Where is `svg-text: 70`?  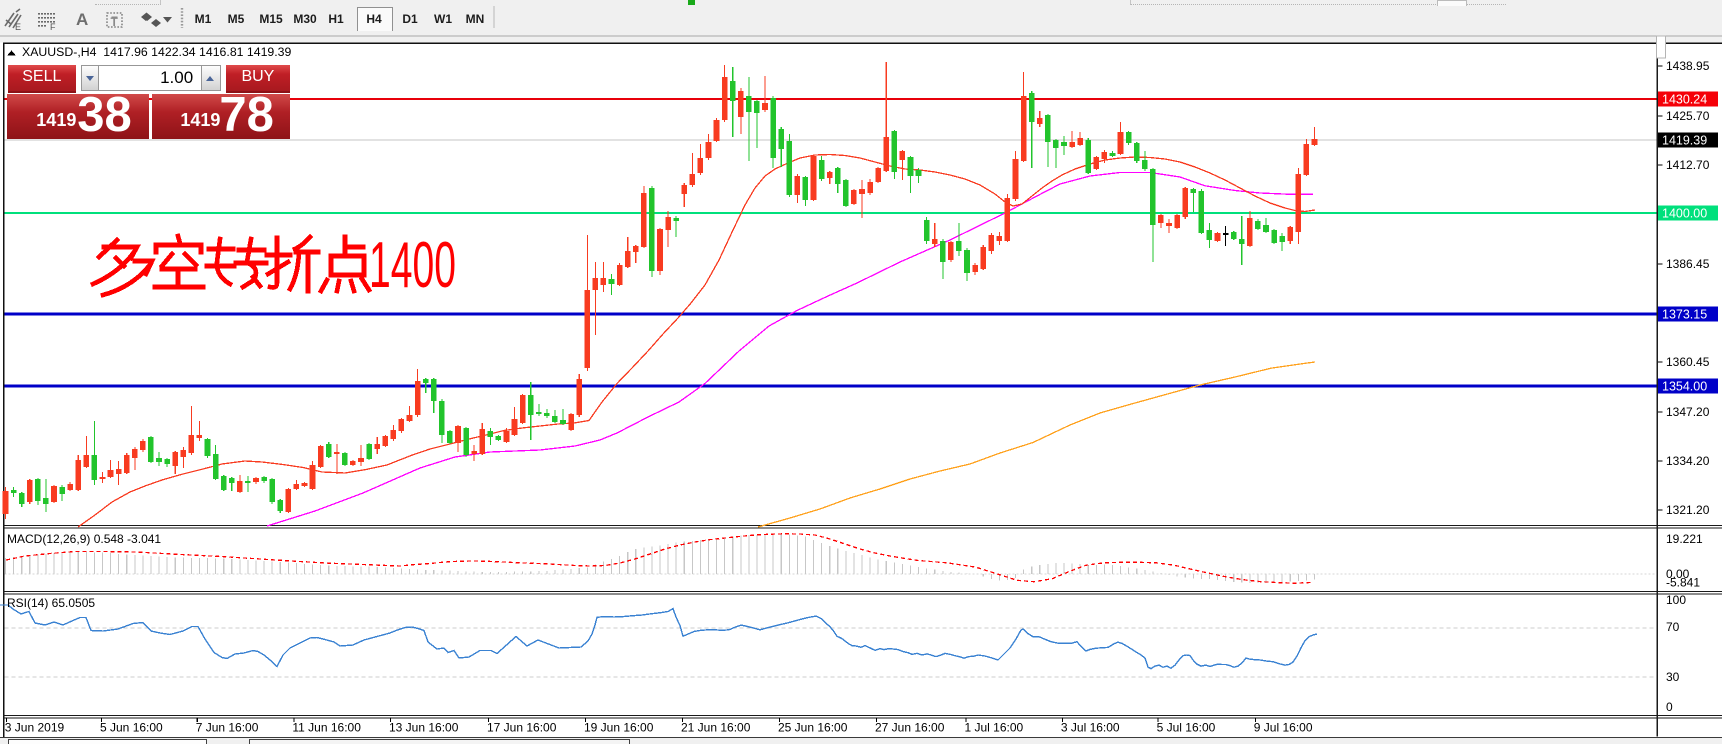 svg-text: 70 is located at coordinates (1673, 627).